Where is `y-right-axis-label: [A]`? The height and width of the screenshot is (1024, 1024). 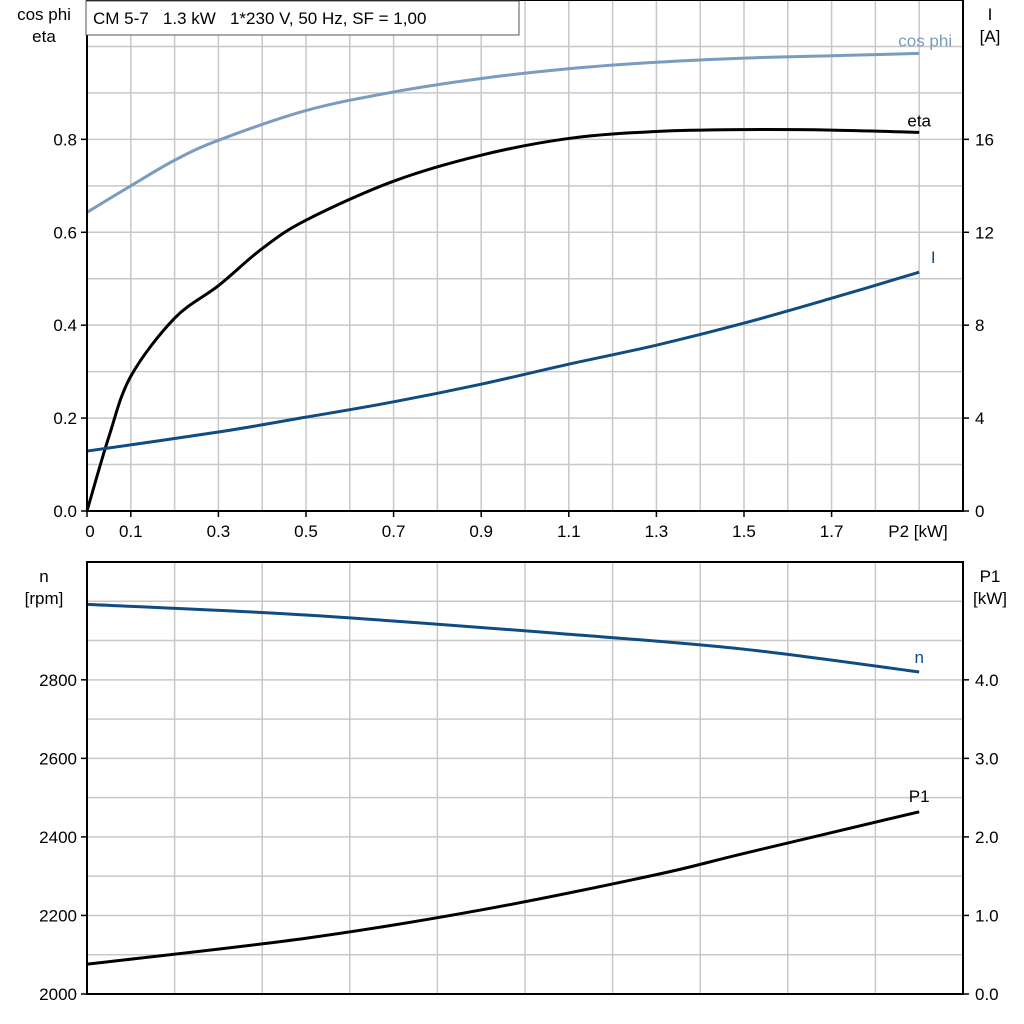 y-right-axis-label: [A] is located at coordinates (990, 36).